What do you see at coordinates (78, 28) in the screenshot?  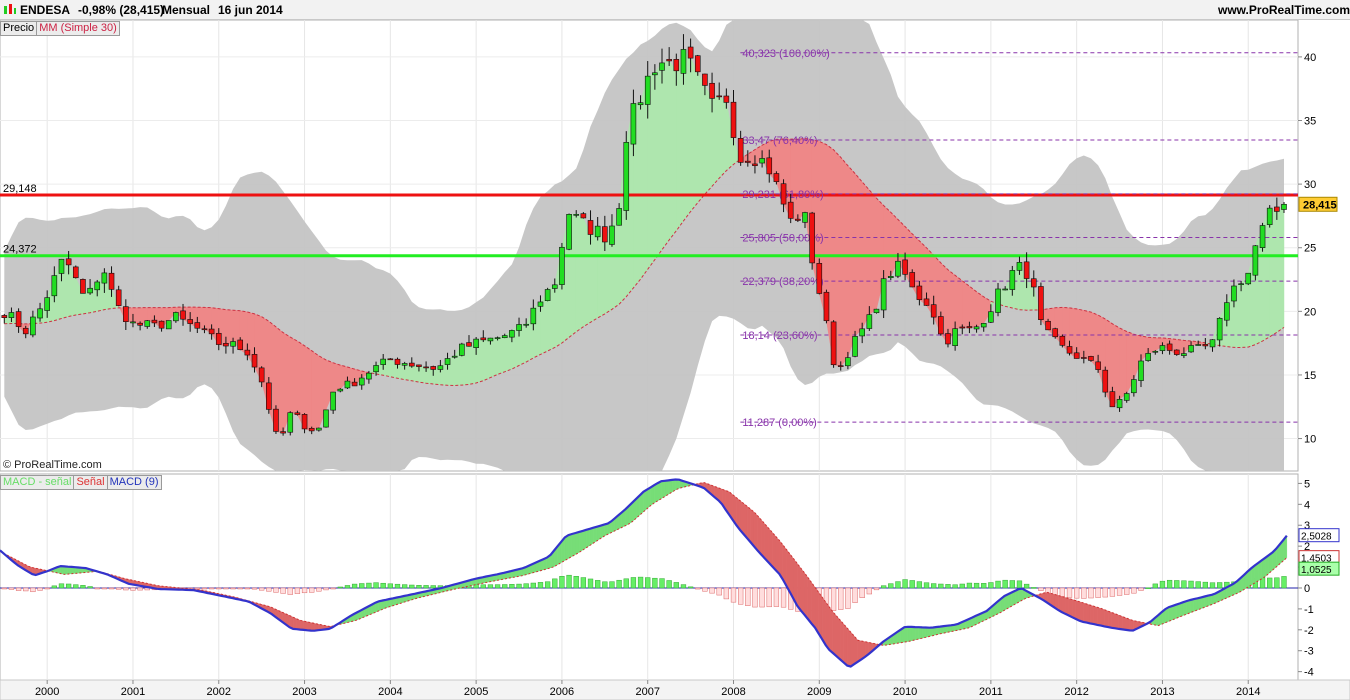 I see `legend-ma: MM (Simple 30)` at bounding box center [78, 28].